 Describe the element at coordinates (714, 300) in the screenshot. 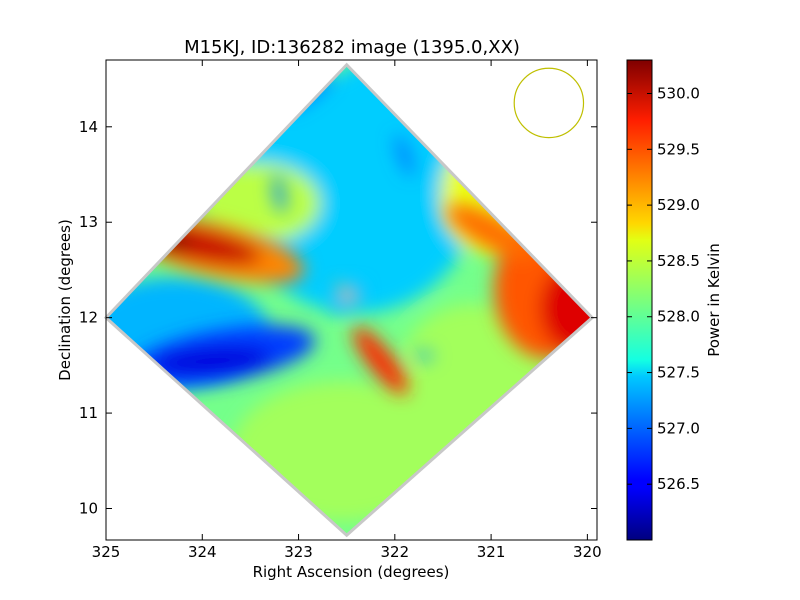

I see `colorbar-label: Power in Kelvin` at that location.